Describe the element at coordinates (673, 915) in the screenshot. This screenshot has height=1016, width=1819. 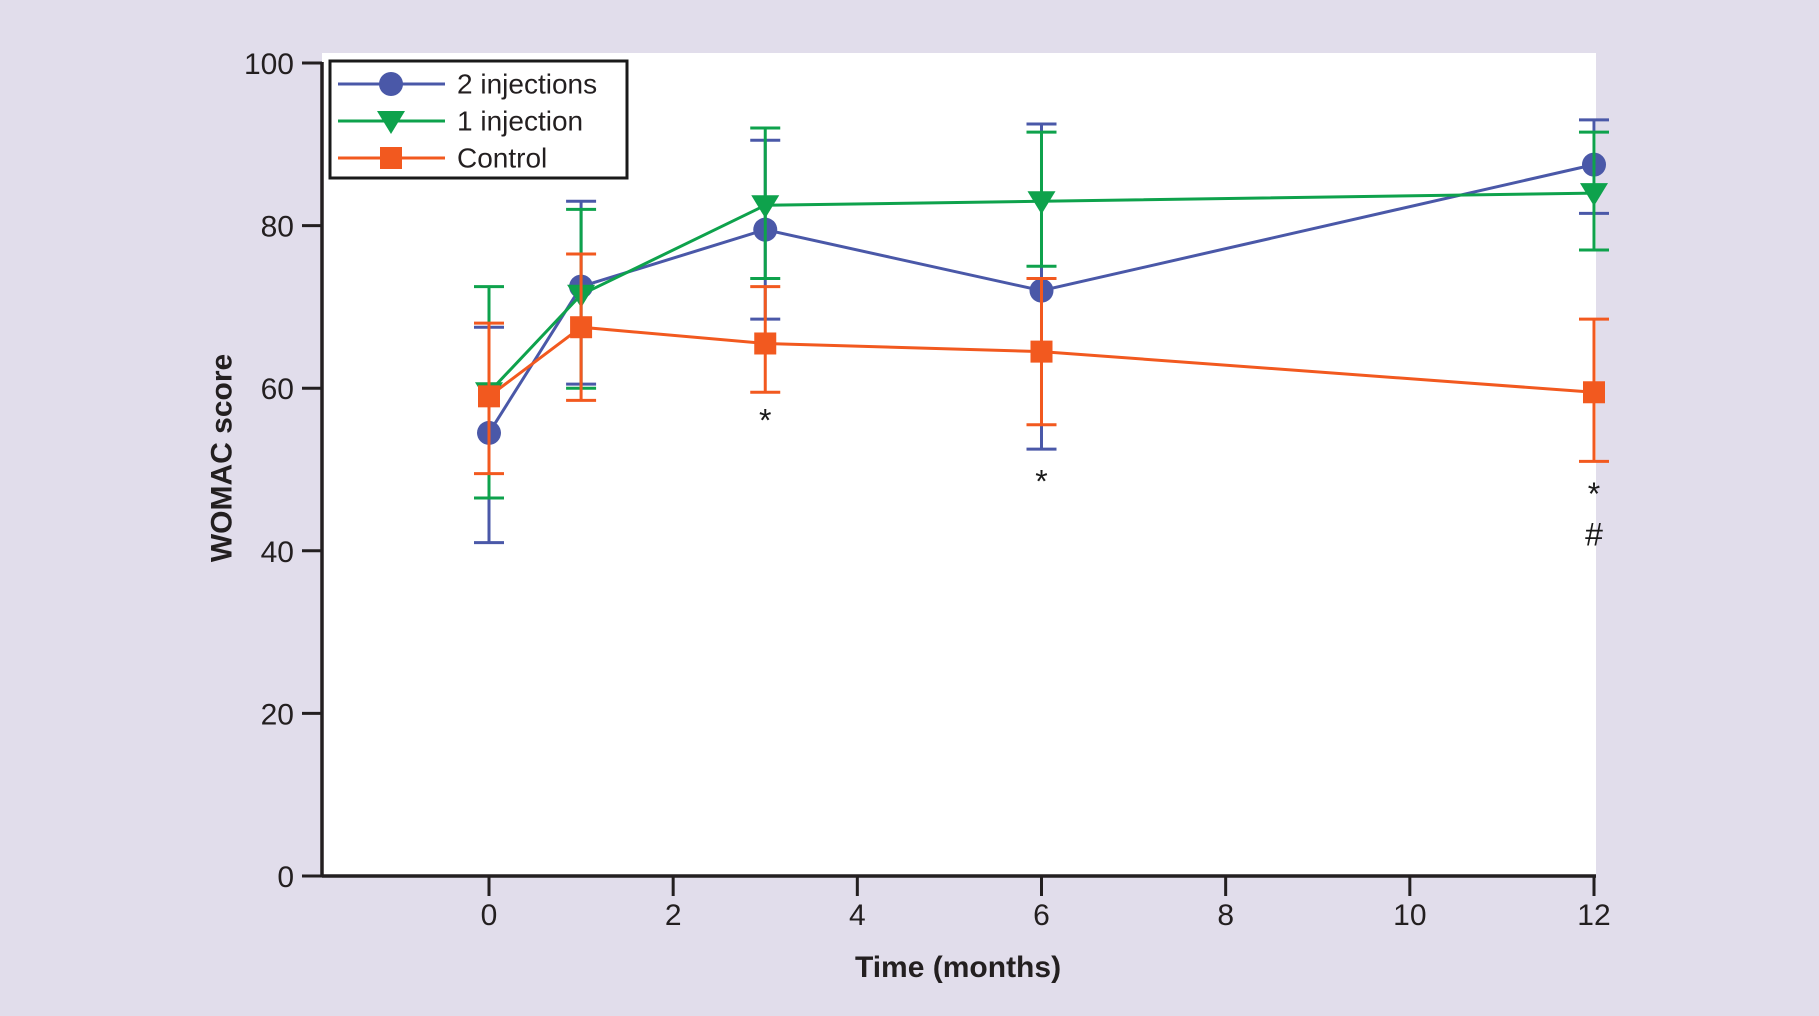
I see `x-tick-label: 2` at that location.